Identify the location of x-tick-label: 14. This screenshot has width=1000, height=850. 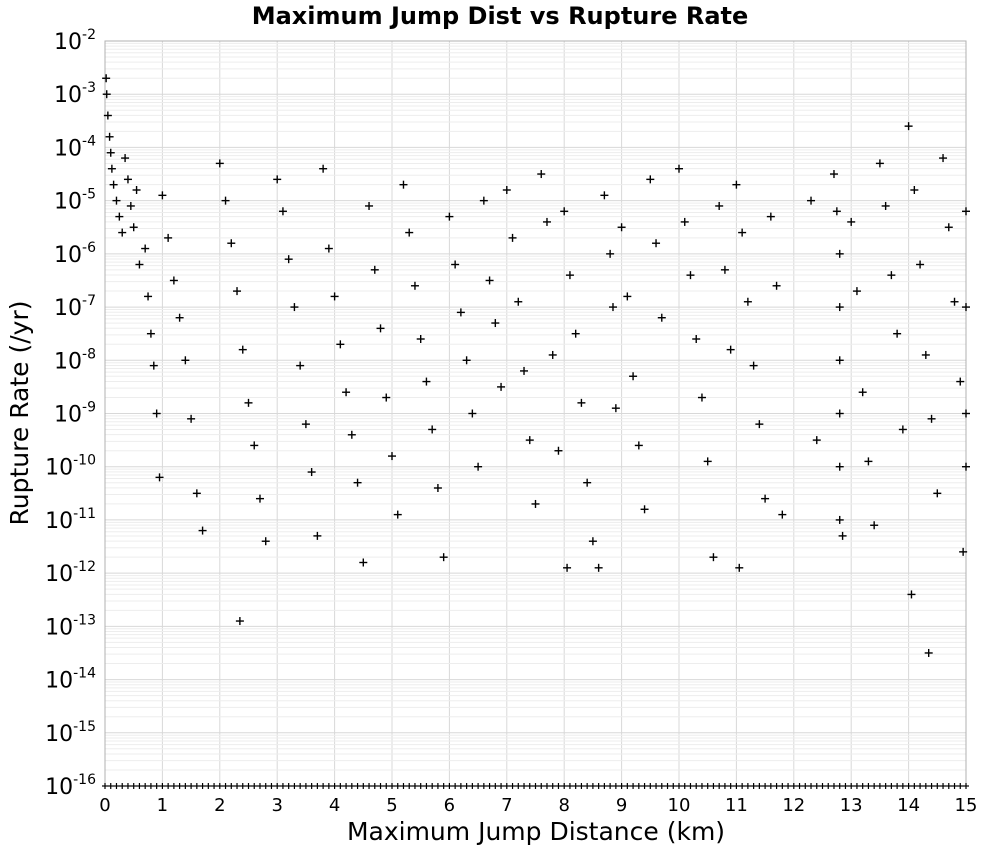
(908, 805).